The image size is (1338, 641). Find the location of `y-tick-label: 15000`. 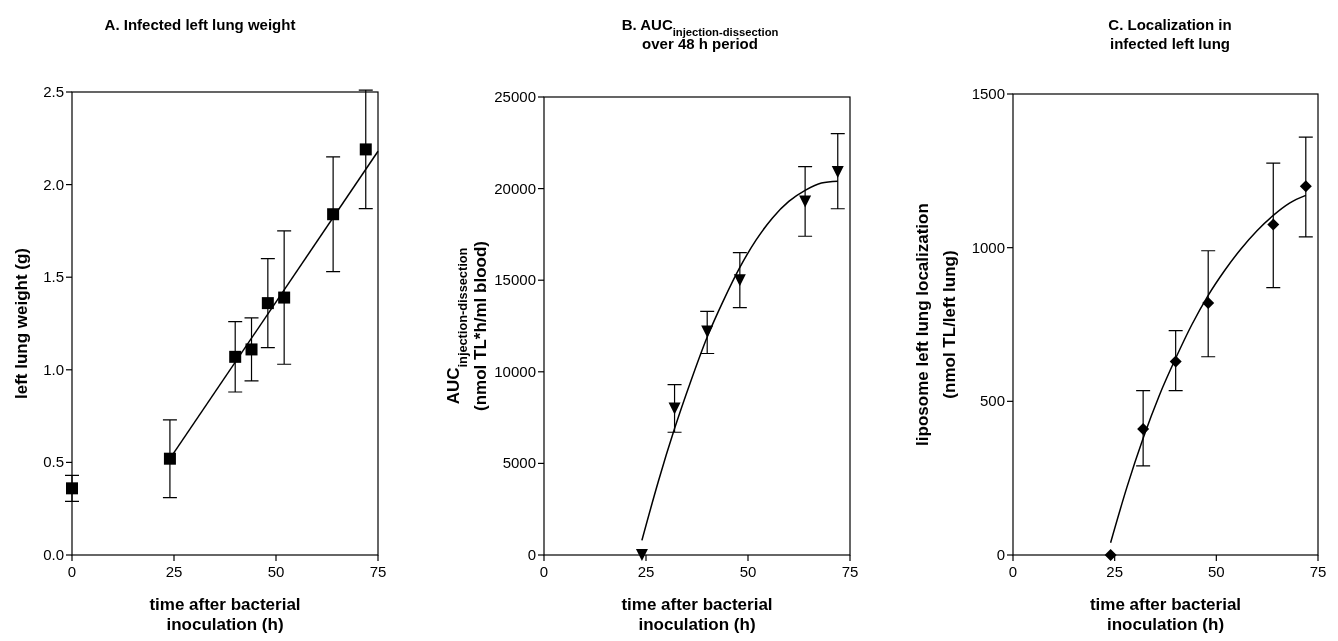

y-tick-label: 15000 is located at coordinates (515, 280).